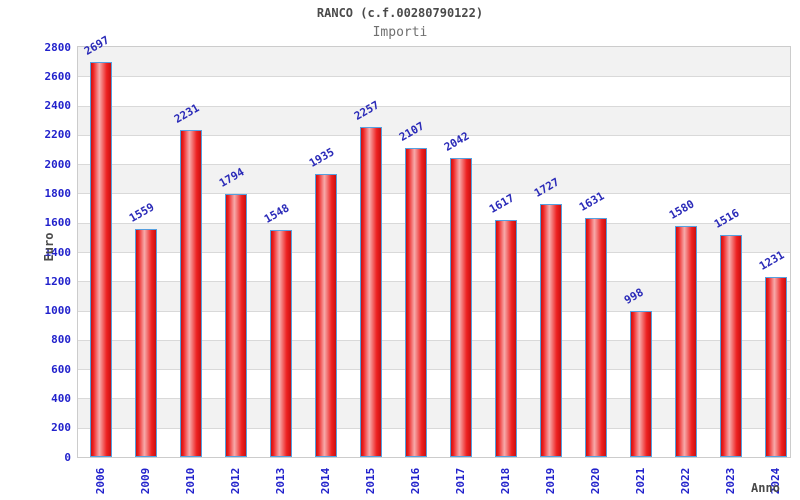 Image resolution: width=800 pixels, height=500 pixels. I want to click on y-tick-label: 1400, so click(58, 252).